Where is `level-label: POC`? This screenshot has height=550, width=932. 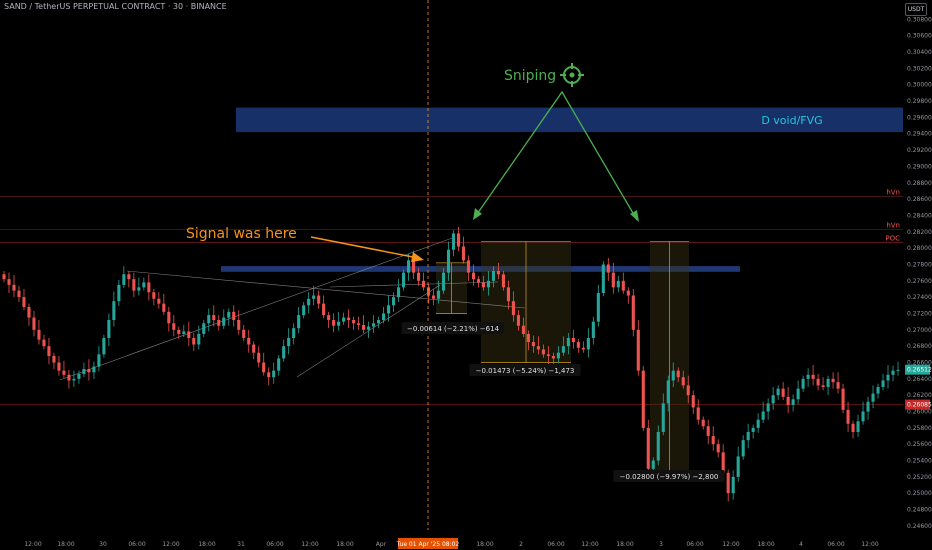
level-label: POC is located at coordinates (892, 238).